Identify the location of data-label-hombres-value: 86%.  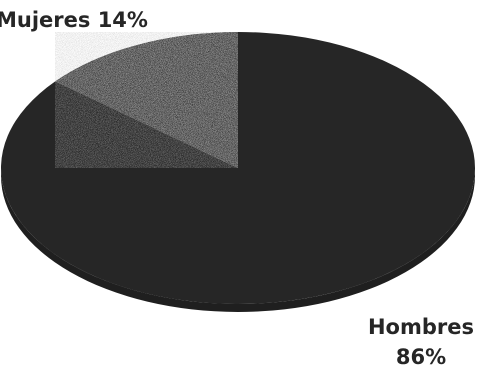
(421, 357).